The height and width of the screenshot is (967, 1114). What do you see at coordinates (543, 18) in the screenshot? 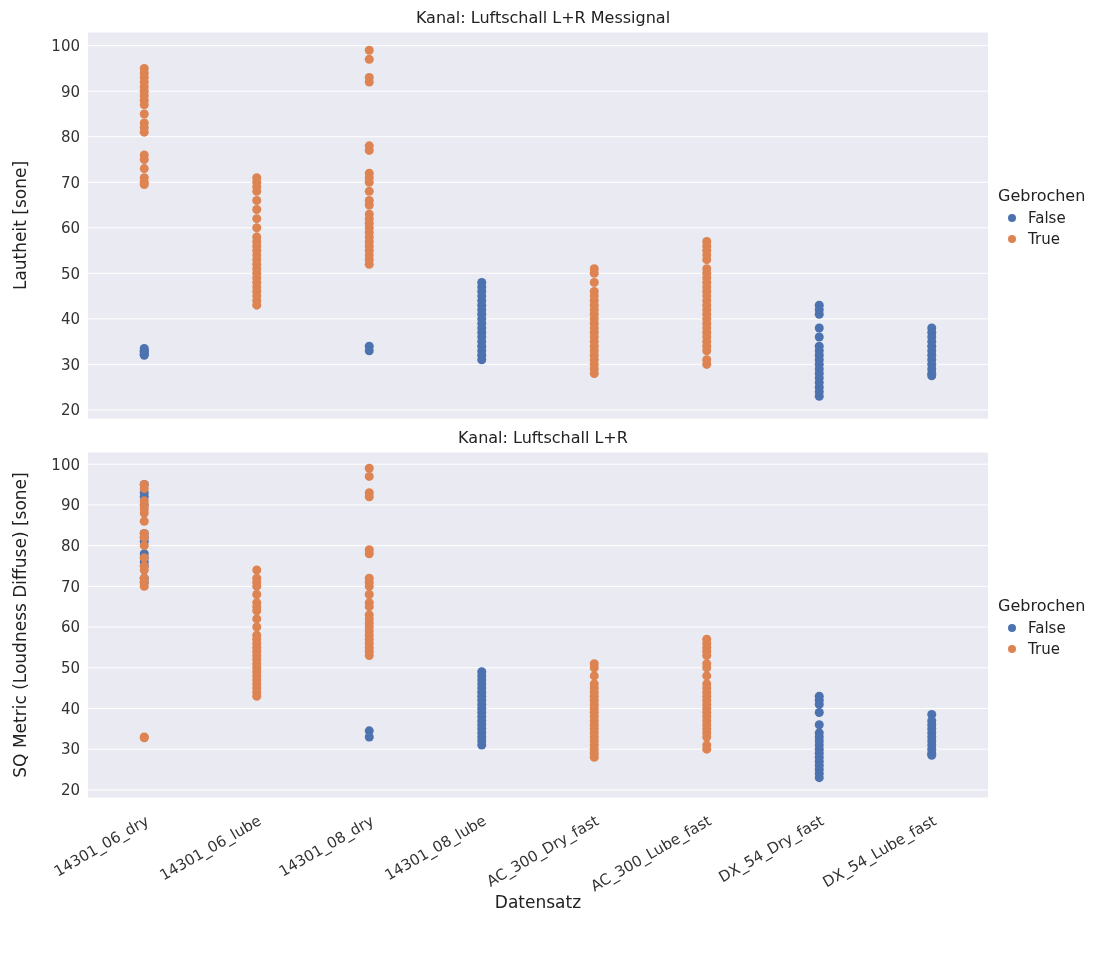
I see `chart-title: Kanal: Luftschall L+R Messignal` at bounding box center [543, 18].